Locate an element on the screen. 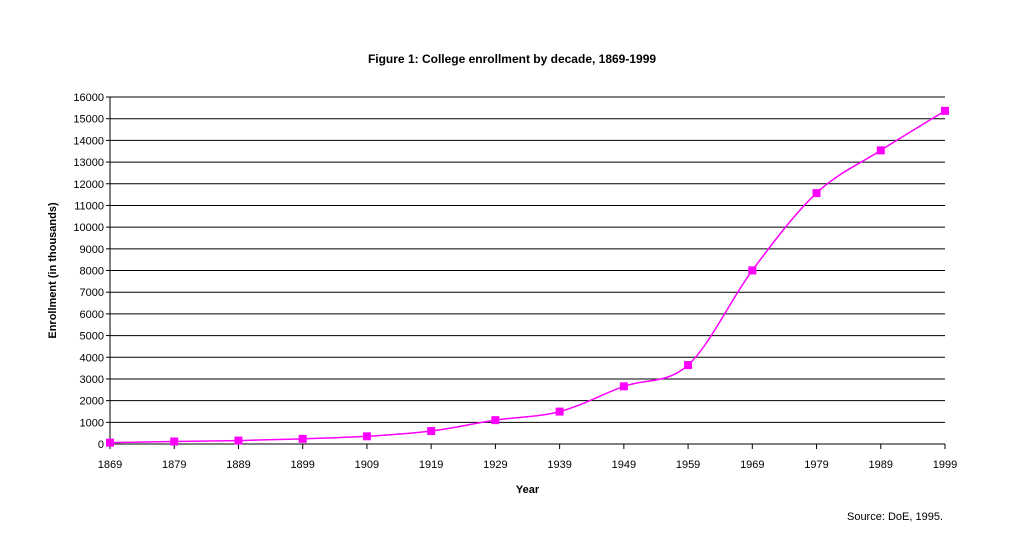 Image resolution: width=1024 pixels, height=547 pixels. x-tick-label: 1909 is located at coordinates (367, 465).